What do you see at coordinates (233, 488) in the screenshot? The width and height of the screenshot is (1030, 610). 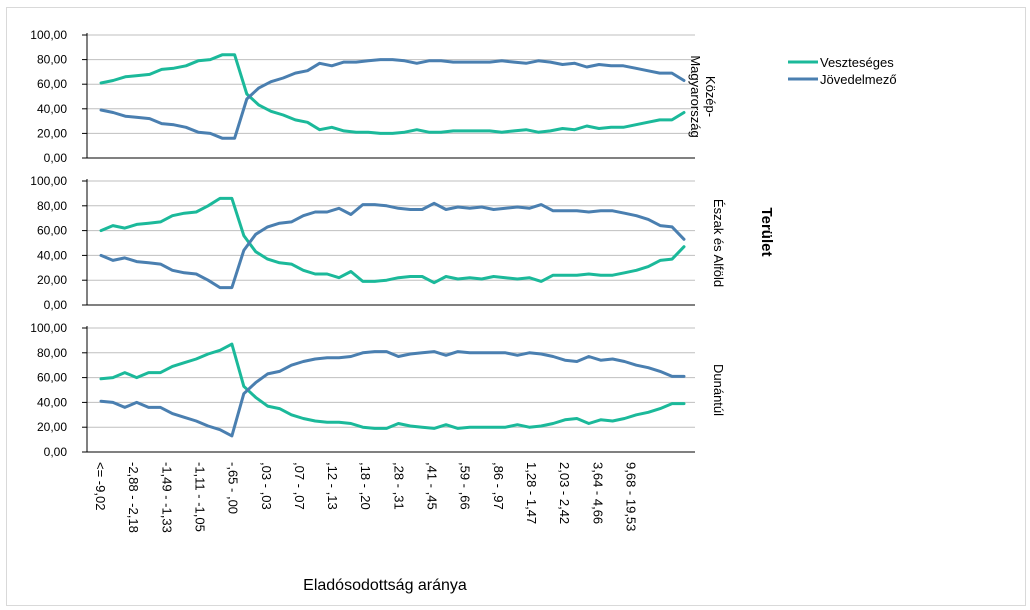 I see `x-tick-label: -,65 - ,00` at bounding box center [233, 488].